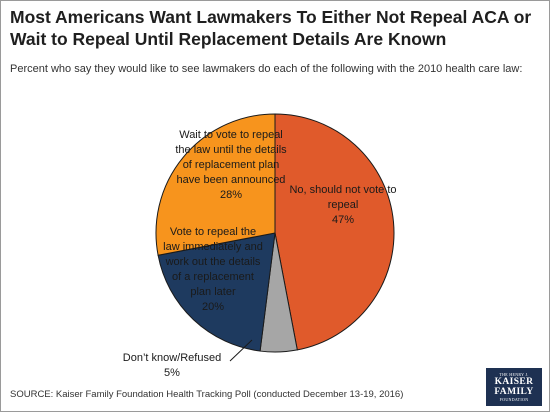  I want to click on slice-label-no-repeal: No, should not vote to repeal 47%, so click(343, 205).